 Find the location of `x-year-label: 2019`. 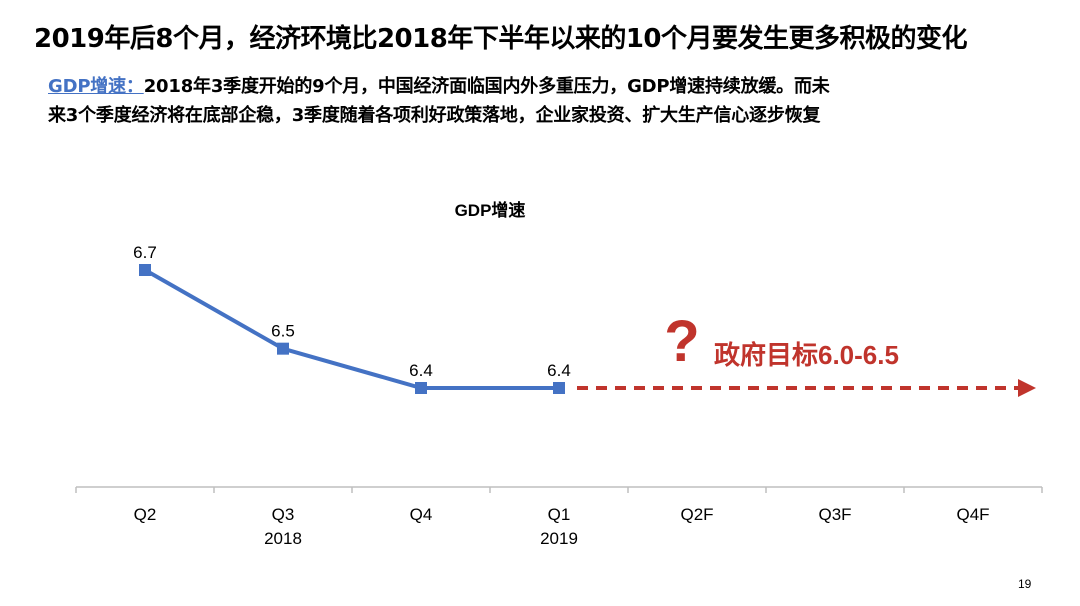

x-year-label: 2019 is located at coordinates (559, 538).